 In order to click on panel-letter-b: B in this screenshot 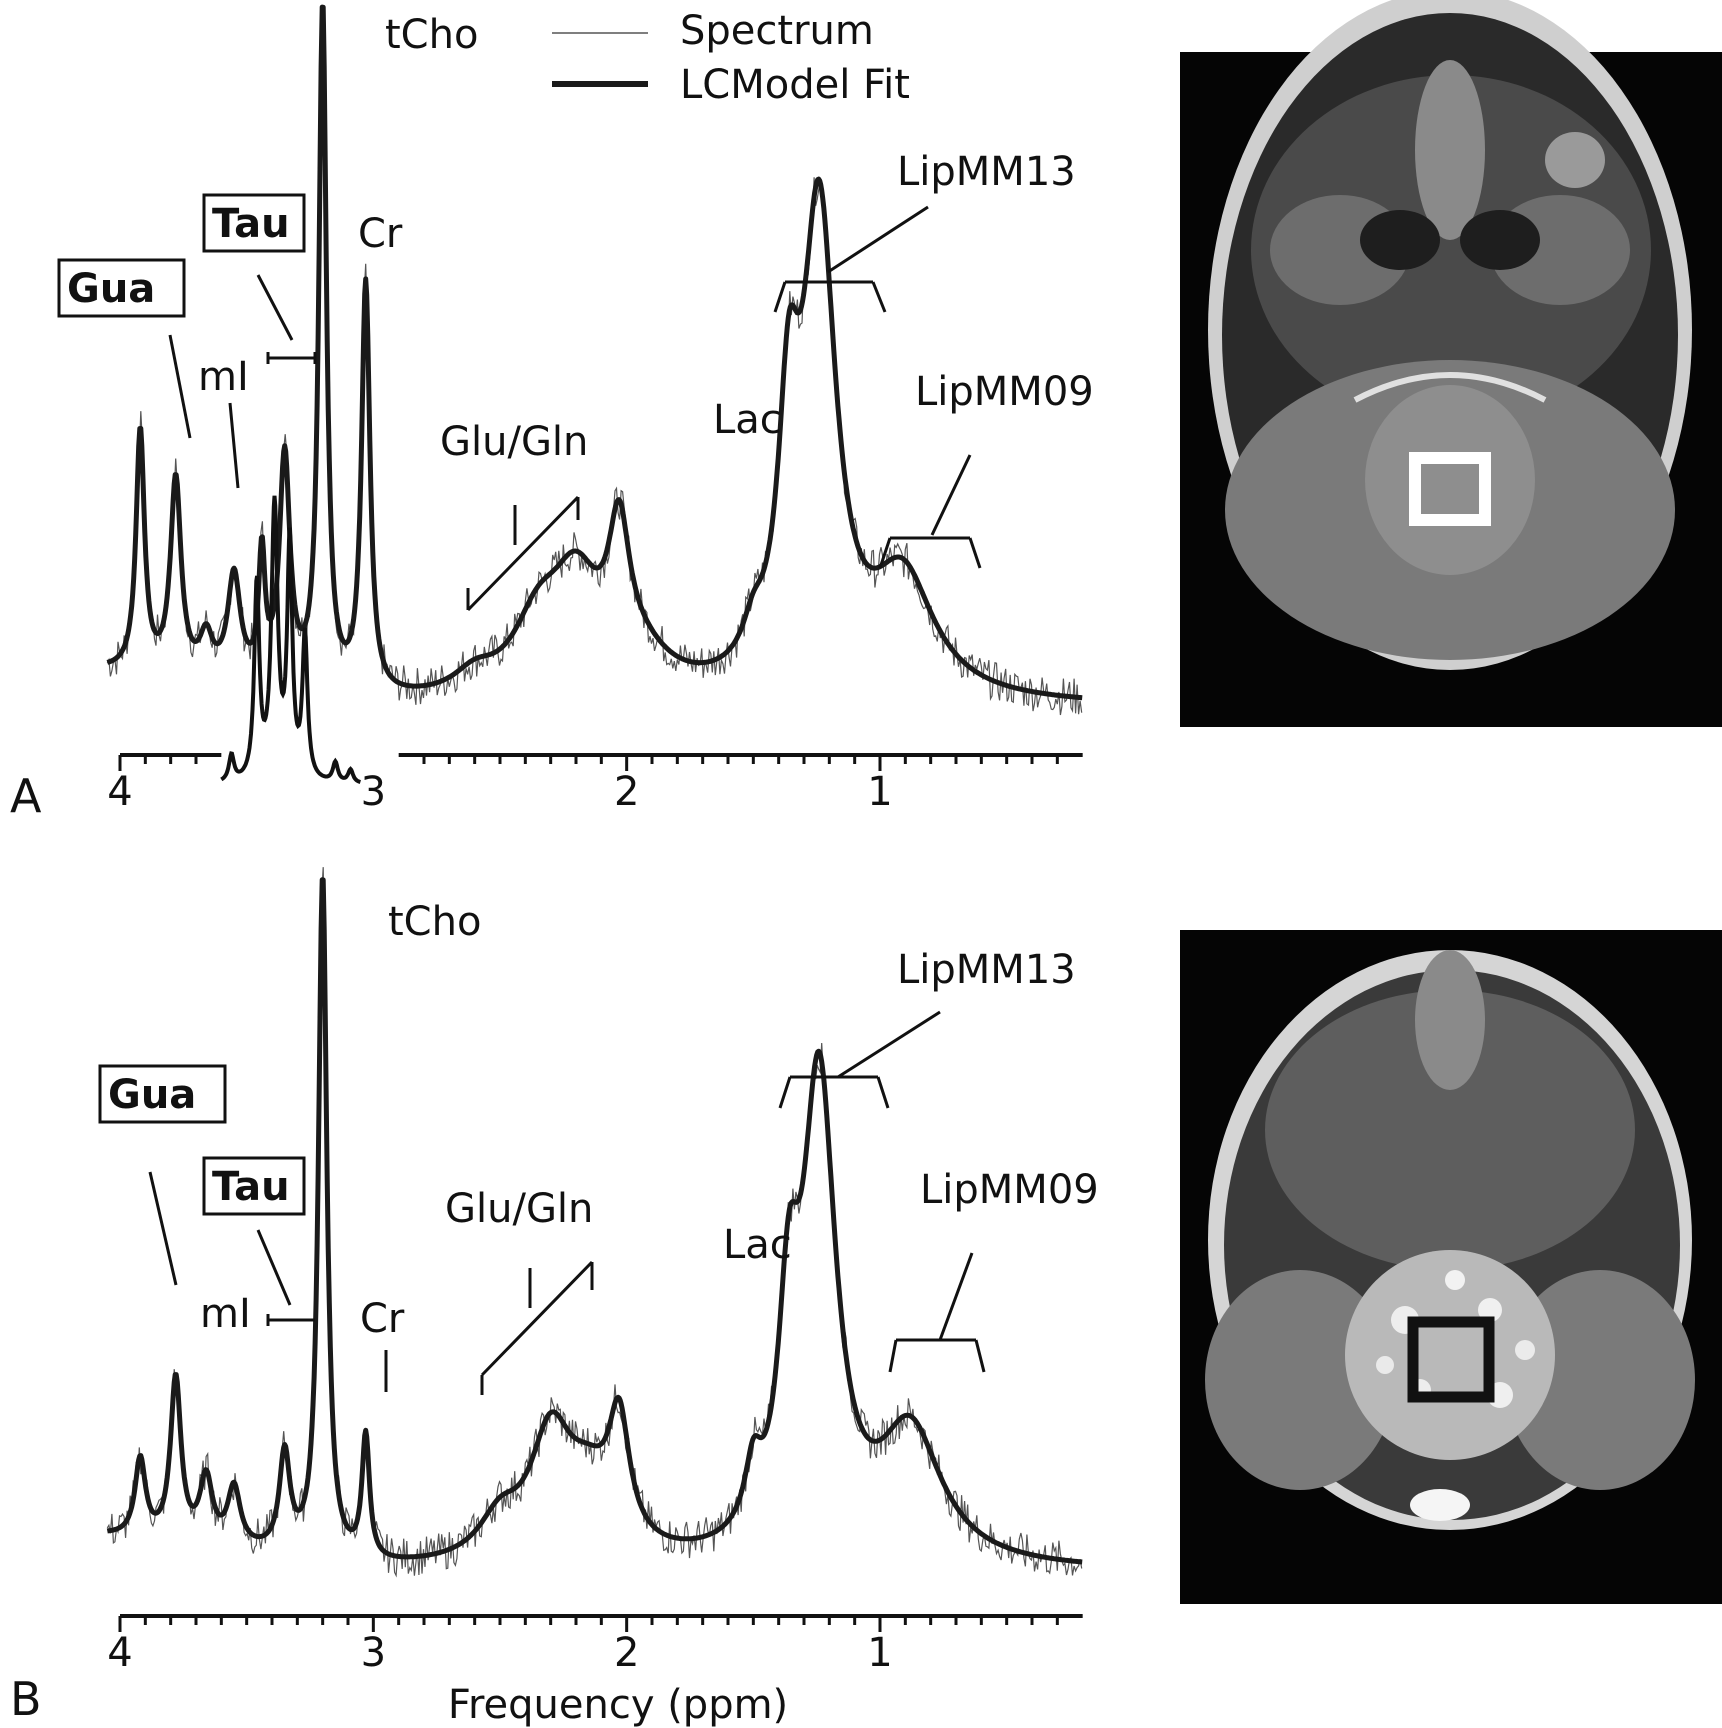, I will do `click(26, 1699)`.